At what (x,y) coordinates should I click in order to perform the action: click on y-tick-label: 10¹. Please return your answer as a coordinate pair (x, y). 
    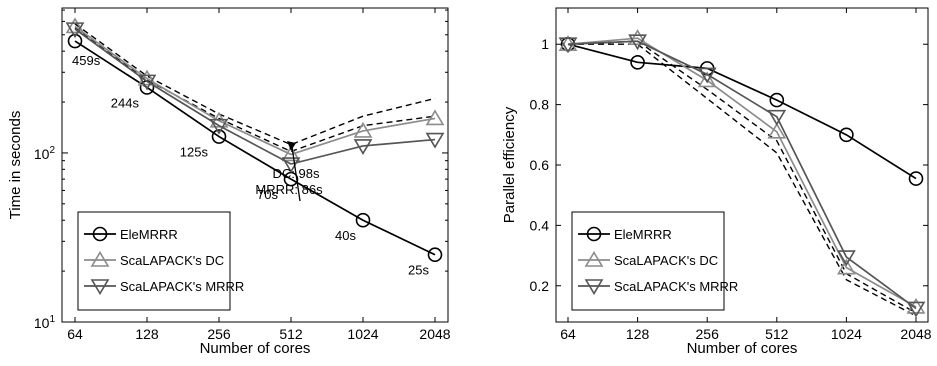
    Looking at the image, I should click on (45, 322).